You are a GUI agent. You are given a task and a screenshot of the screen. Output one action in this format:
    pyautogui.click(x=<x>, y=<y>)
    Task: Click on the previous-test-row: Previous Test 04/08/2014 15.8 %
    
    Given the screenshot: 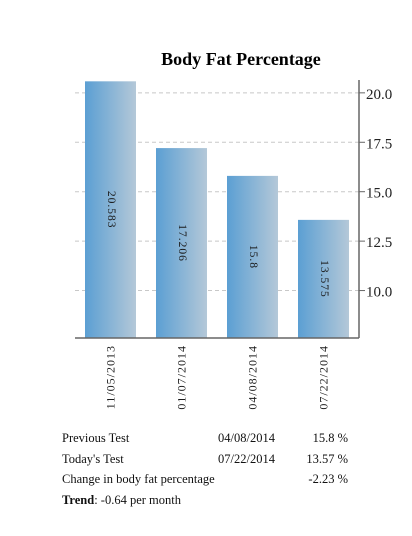 What is the action you would take?
    pyautogui.click(x=212, y=438)
    